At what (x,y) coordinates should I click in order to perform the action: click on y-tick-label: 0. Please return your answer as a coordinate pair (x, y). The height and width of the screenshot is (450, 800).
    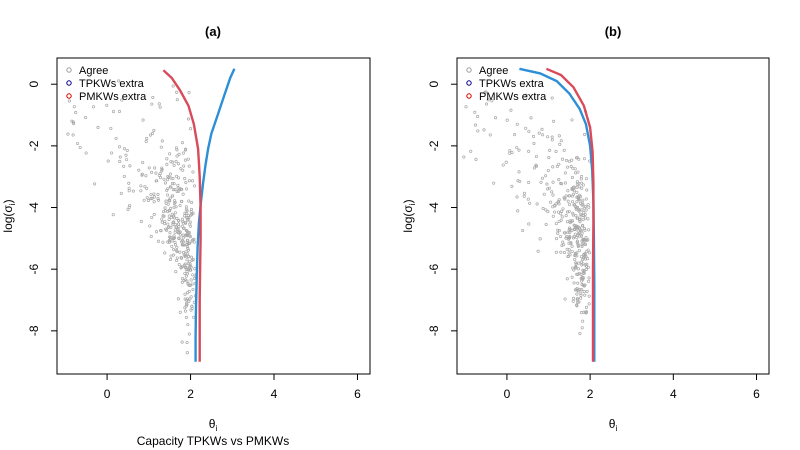
    Looking at the image, I should click on (434, 84).